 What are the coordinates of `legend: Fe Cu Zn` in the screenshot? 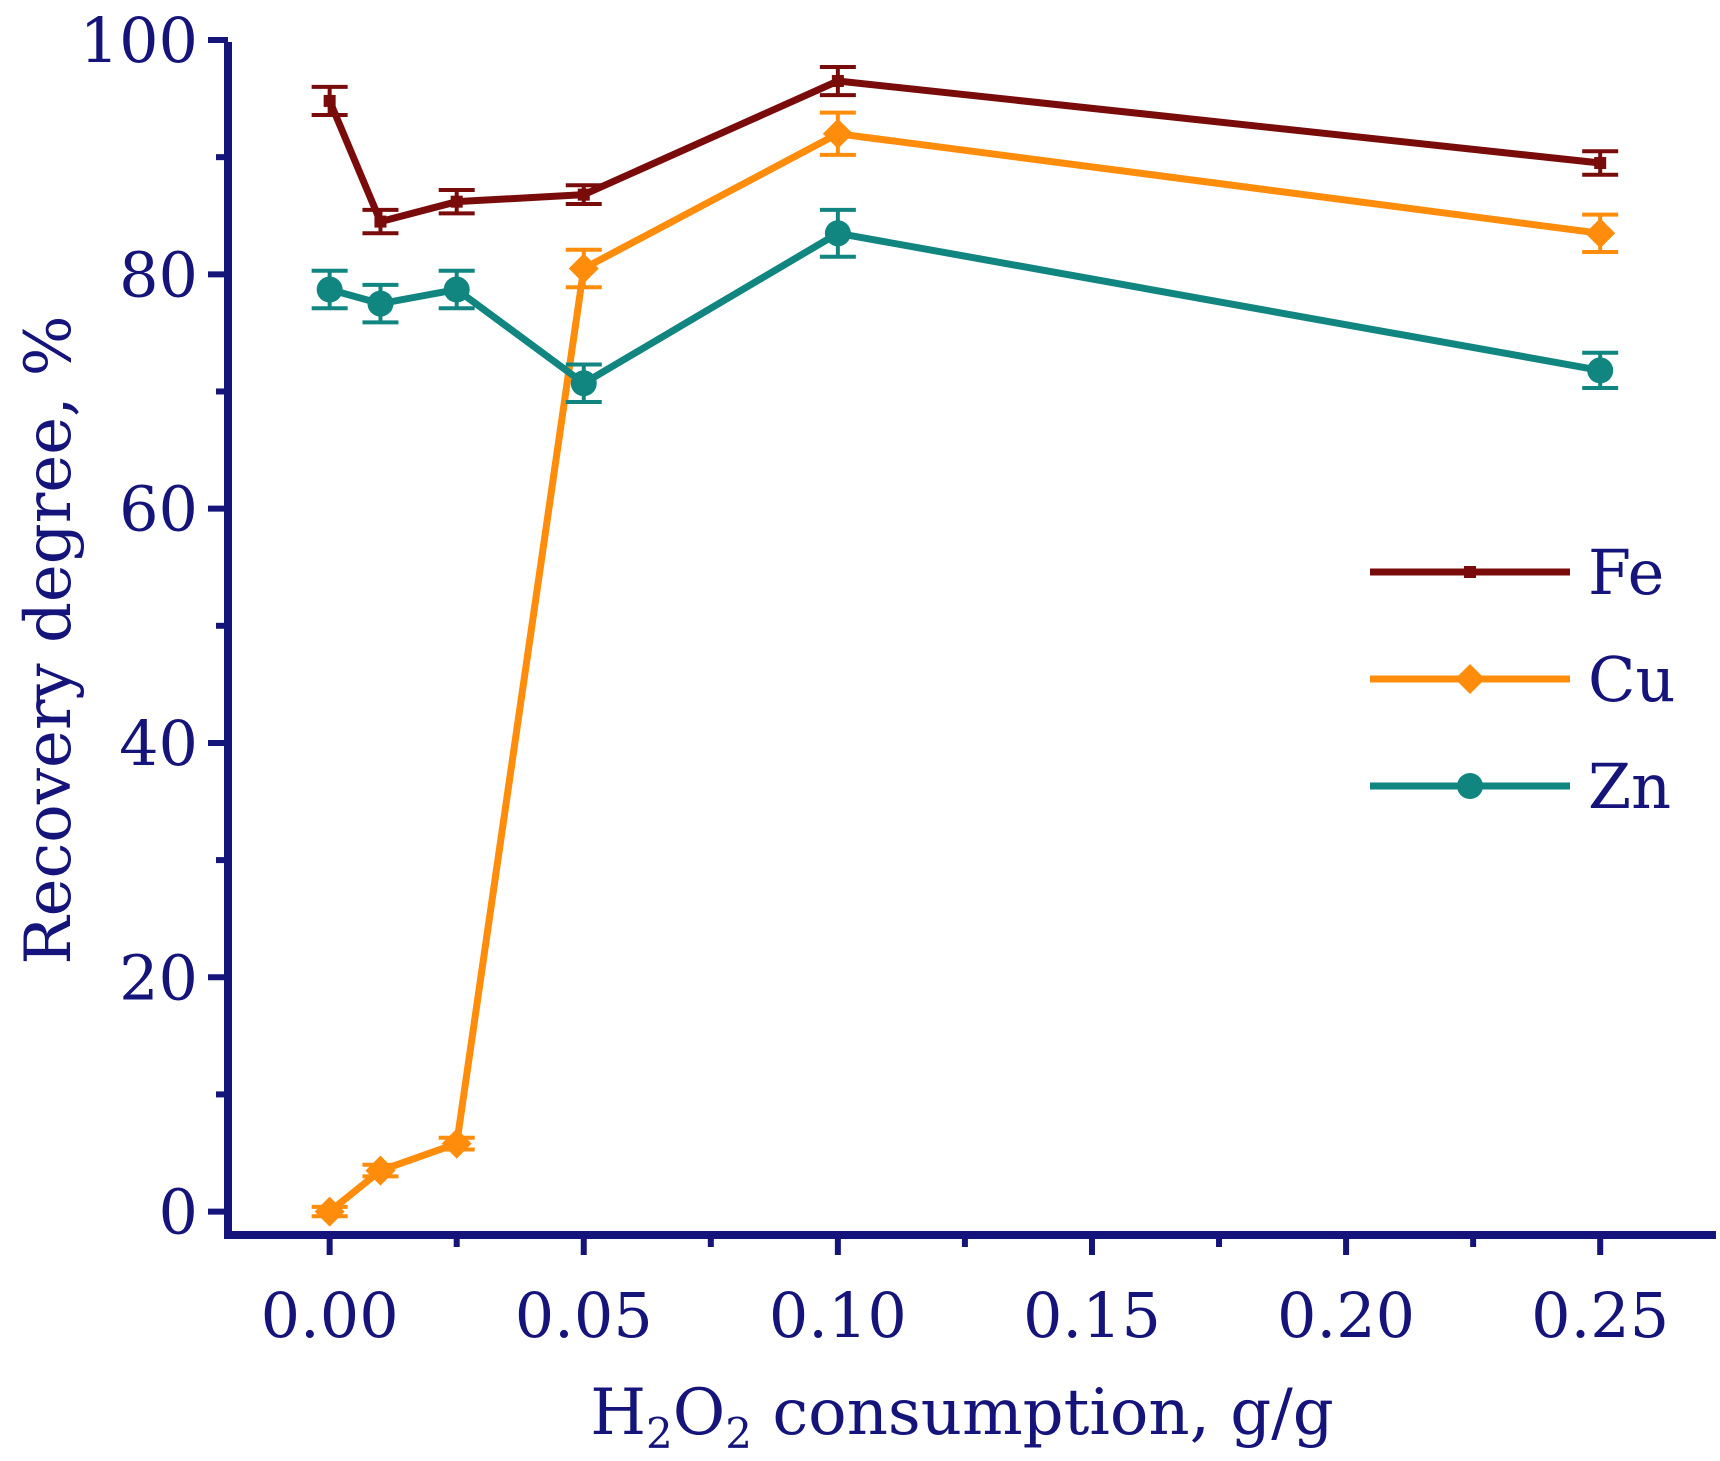 It's located at (1522, 679).